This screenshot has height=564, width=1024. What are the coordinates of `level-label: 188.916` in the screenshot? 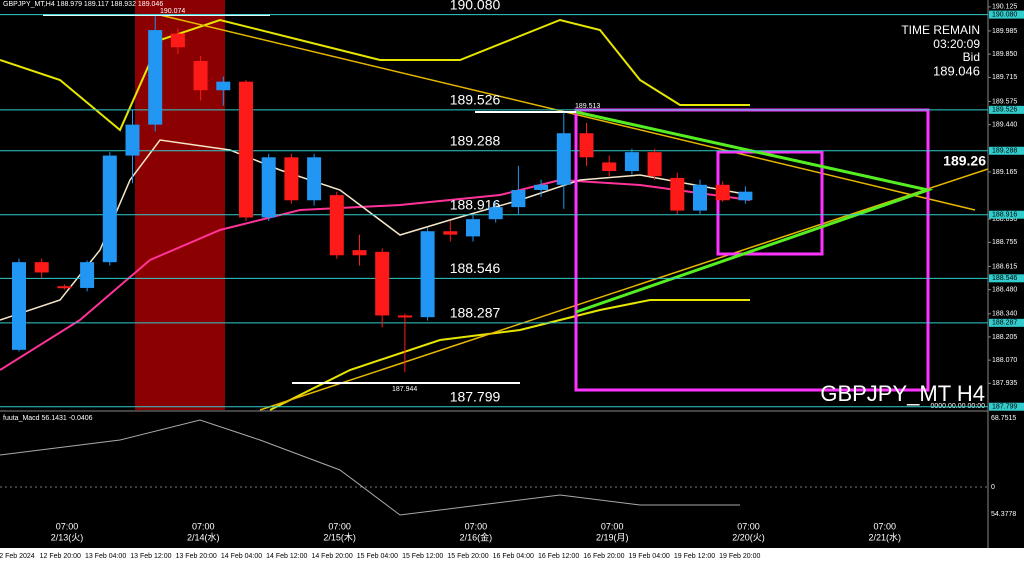 It's located at (475, 204).